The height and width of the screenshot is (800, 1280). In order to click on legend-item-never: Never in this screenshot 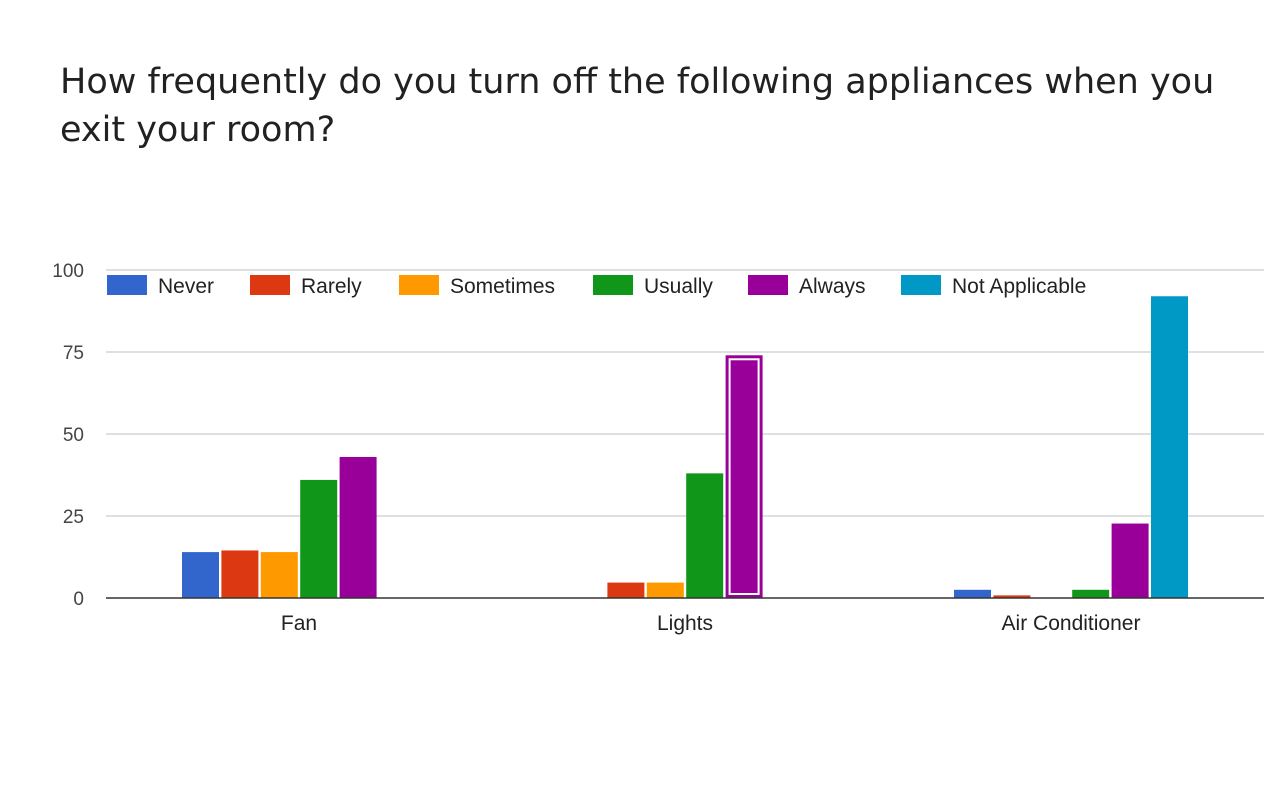, I will do `click(160, 286)`.